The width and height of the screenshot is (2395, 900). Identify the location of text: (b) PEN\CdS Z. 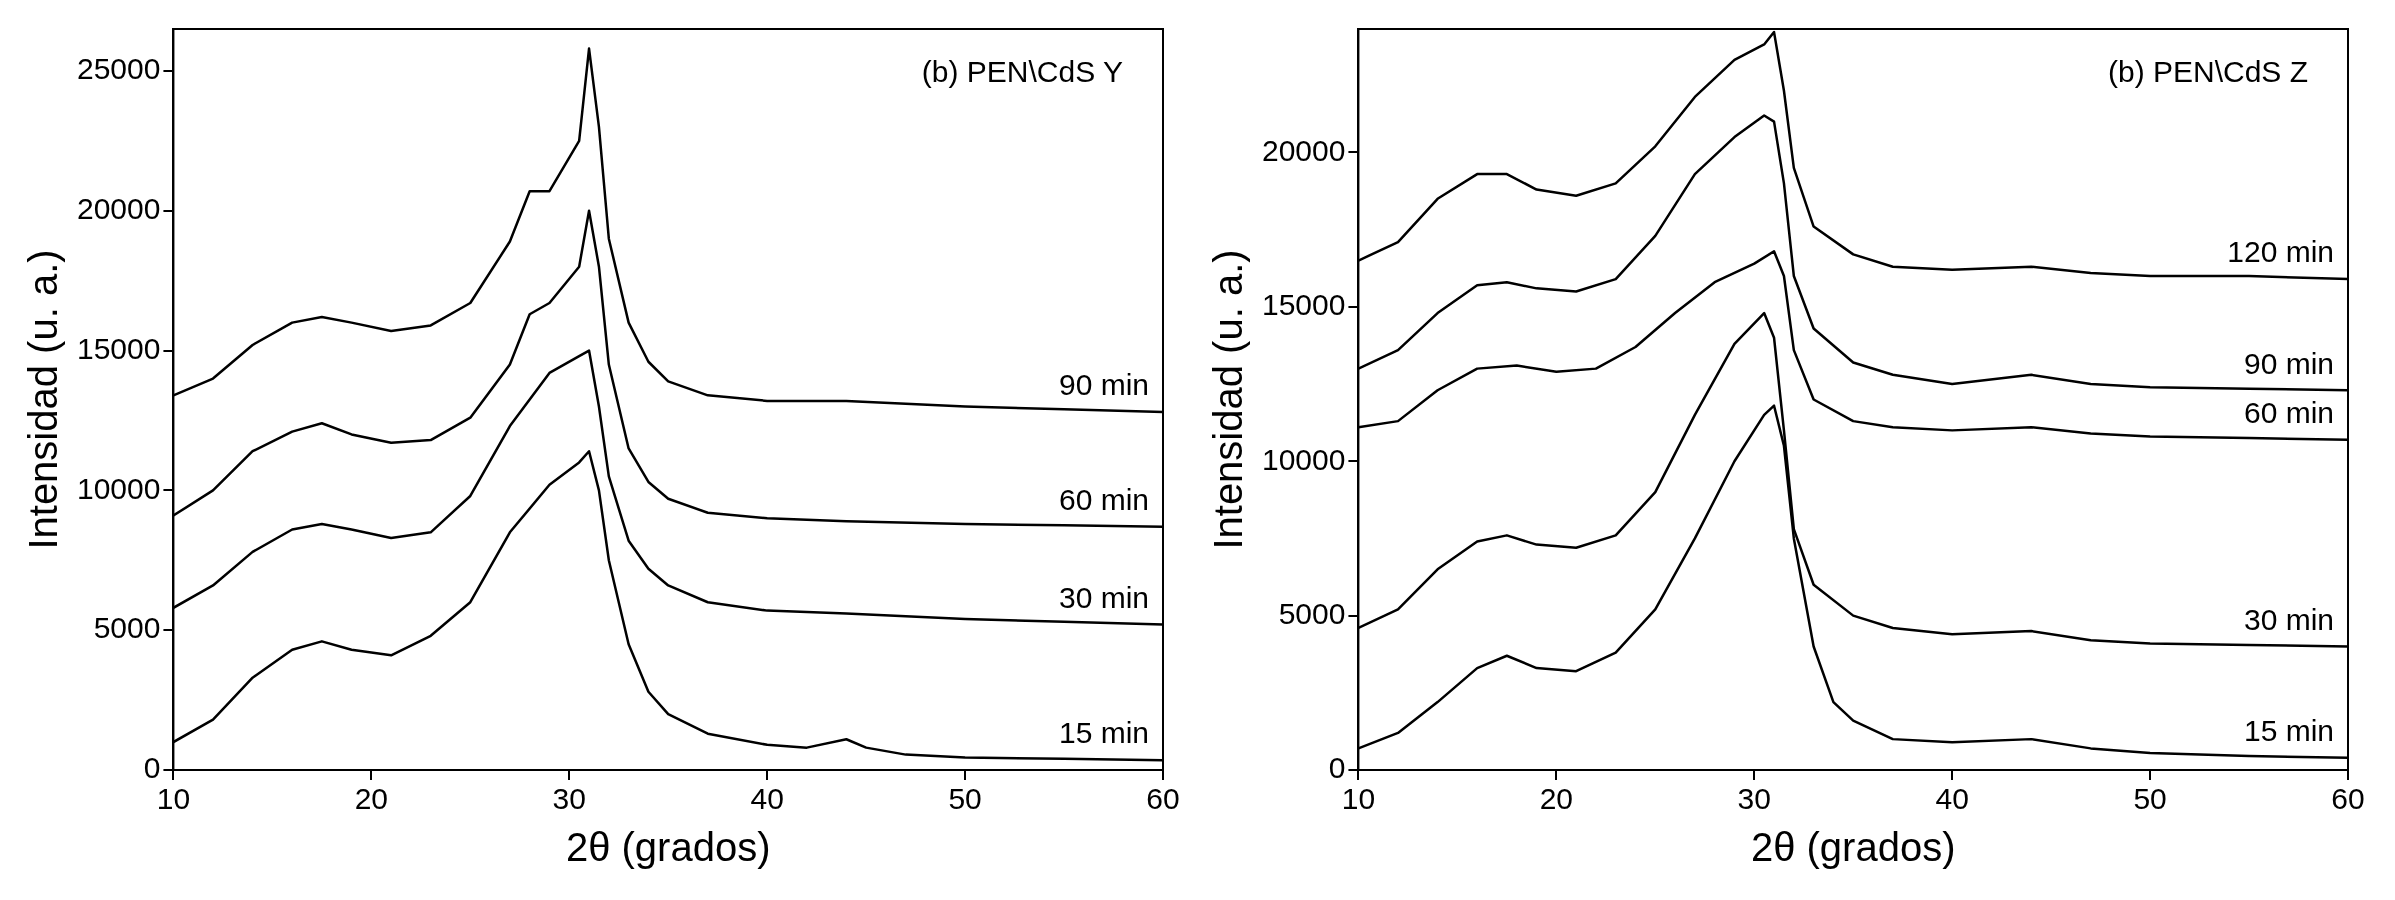
(2207, 72).